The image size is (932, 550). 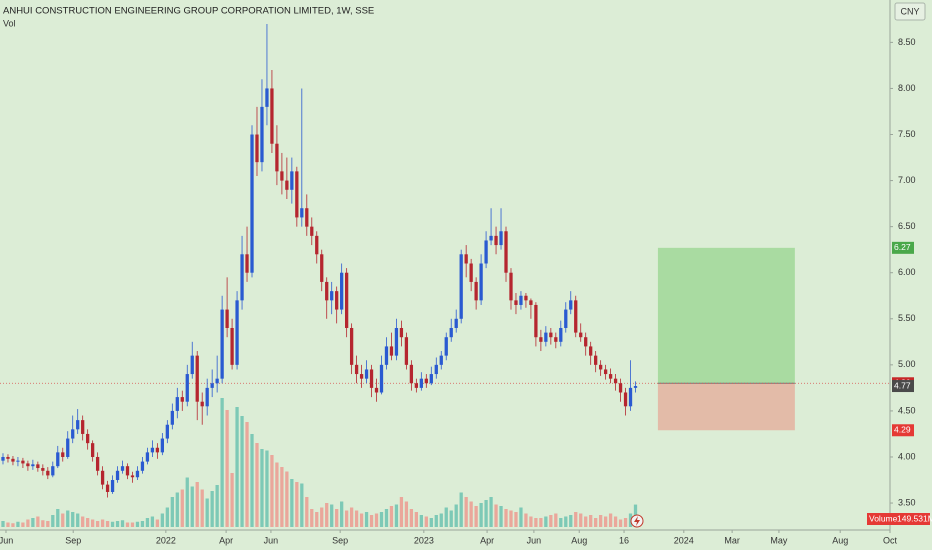 What do you see at coordinates (226, 540) in the screenshot?
I see `x-tick-label: Apr` at bounding box center [226, 540].